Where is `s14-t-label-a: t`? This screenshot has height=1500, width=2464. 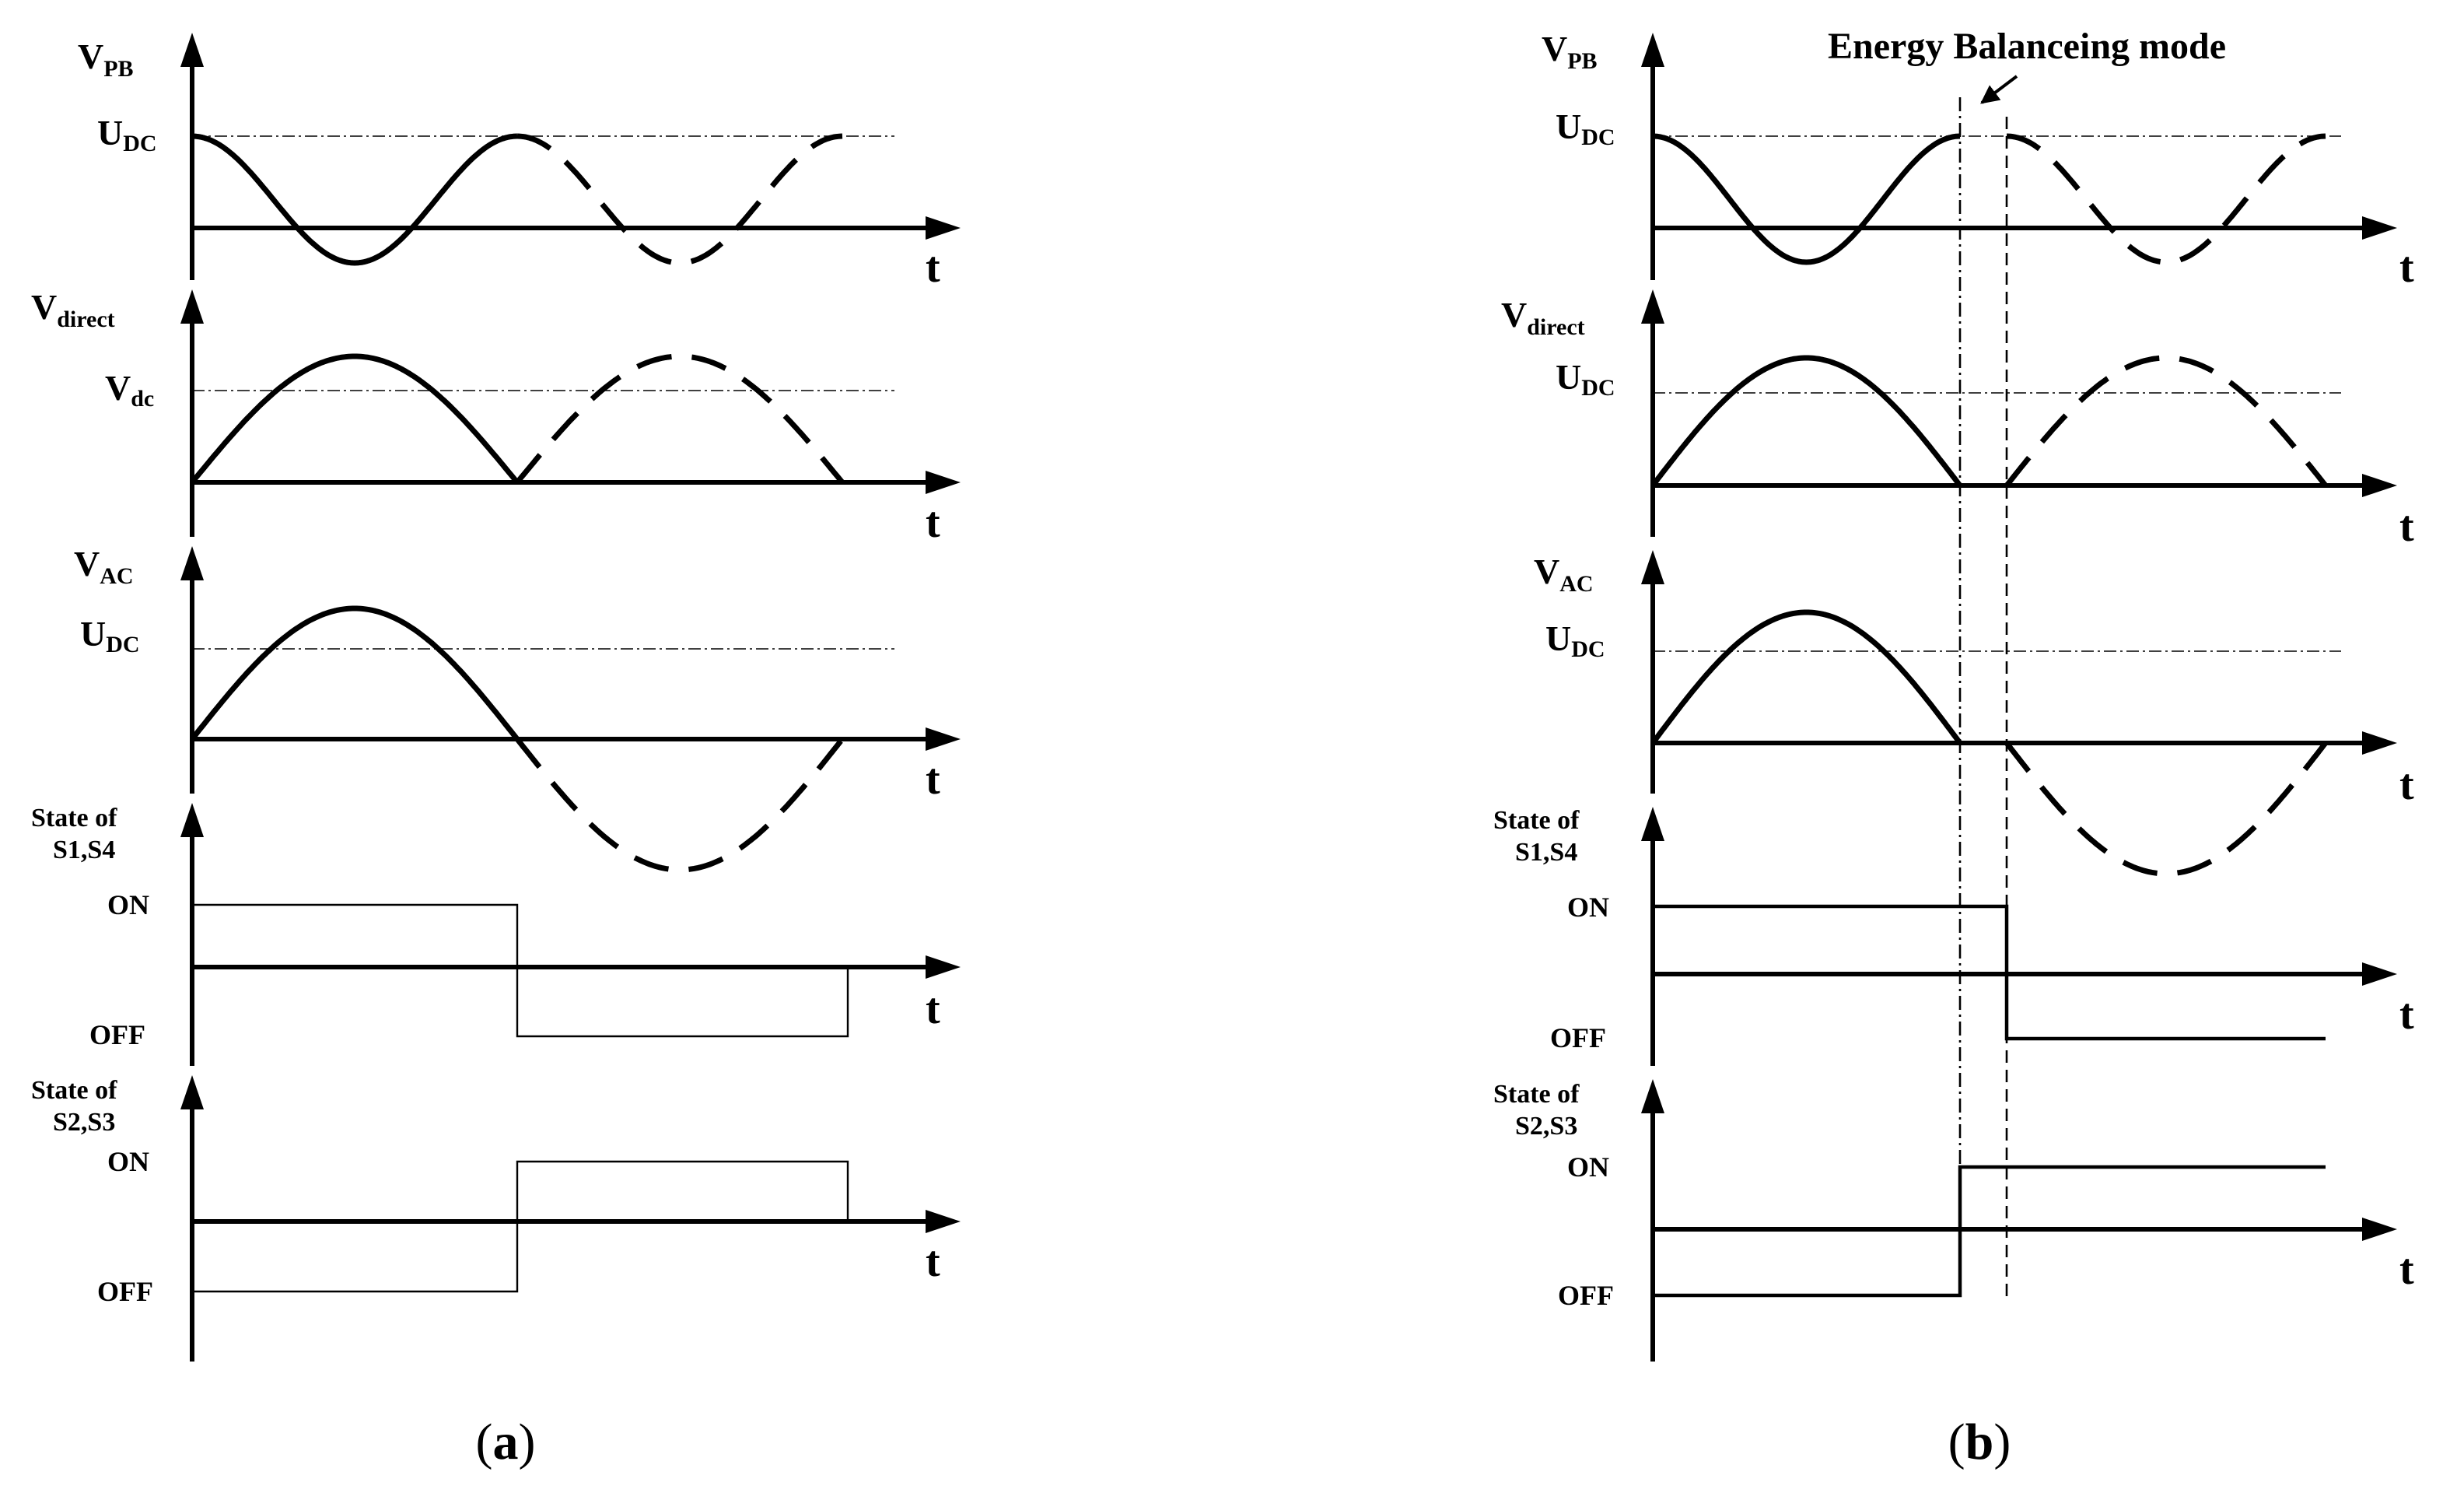
s14-t-label-a: t is located at coordinates (933, 1009).